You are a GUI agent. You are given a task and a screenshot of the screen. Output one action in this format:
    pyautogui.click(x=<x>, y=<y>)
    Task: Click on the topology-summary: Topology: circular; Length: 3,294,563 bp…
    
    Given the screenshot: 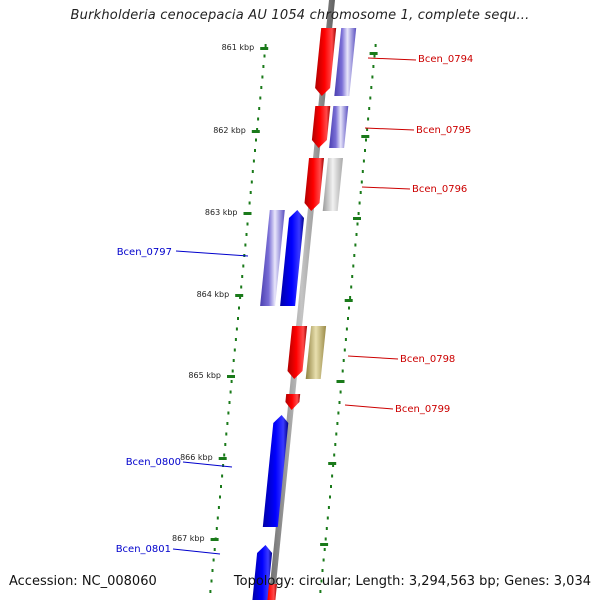 What is the action you would take?
    pyautogui.click(x=412, y=581)
    